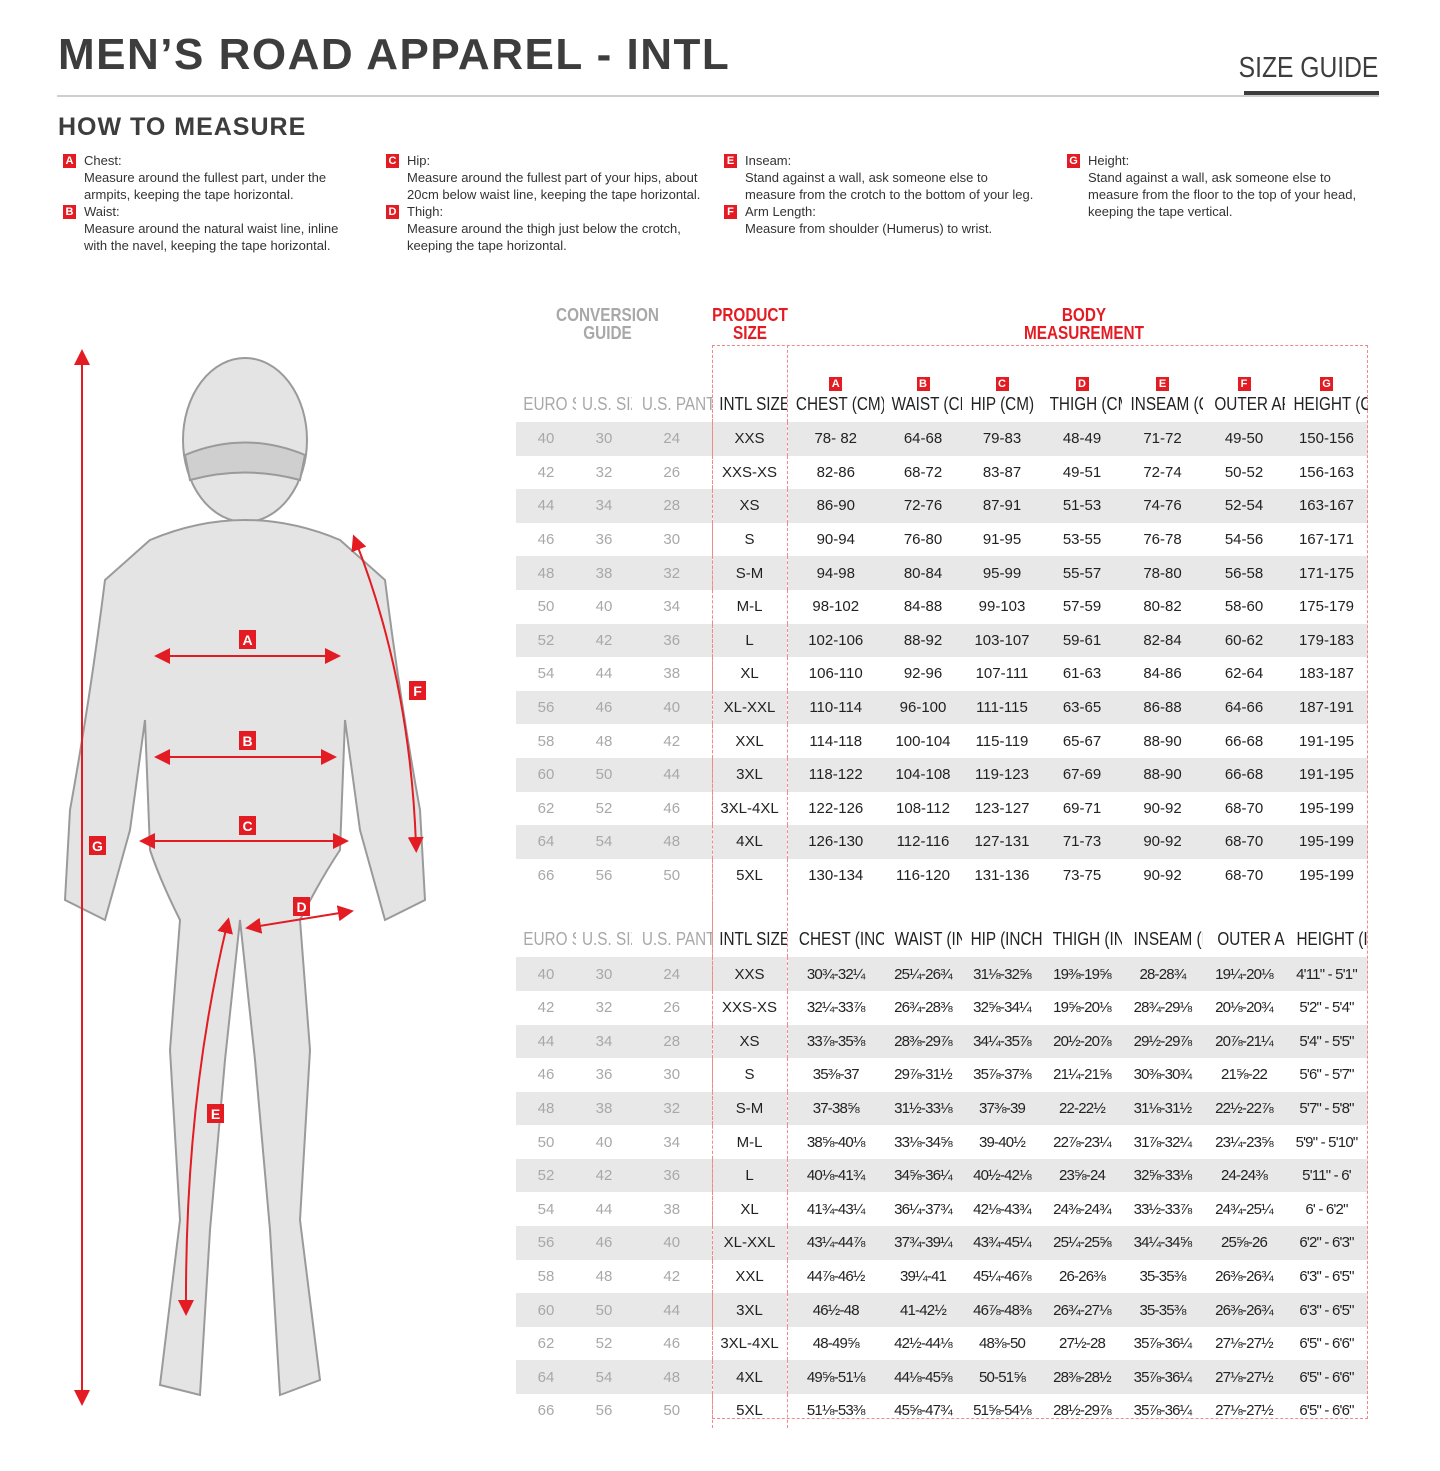 This screenshot has width=1440, height=1471. What do you see at coordinates (1002, 540) in the screenshot?
I see `cell-hip: 91-95` at bounding box center [1002, 540].